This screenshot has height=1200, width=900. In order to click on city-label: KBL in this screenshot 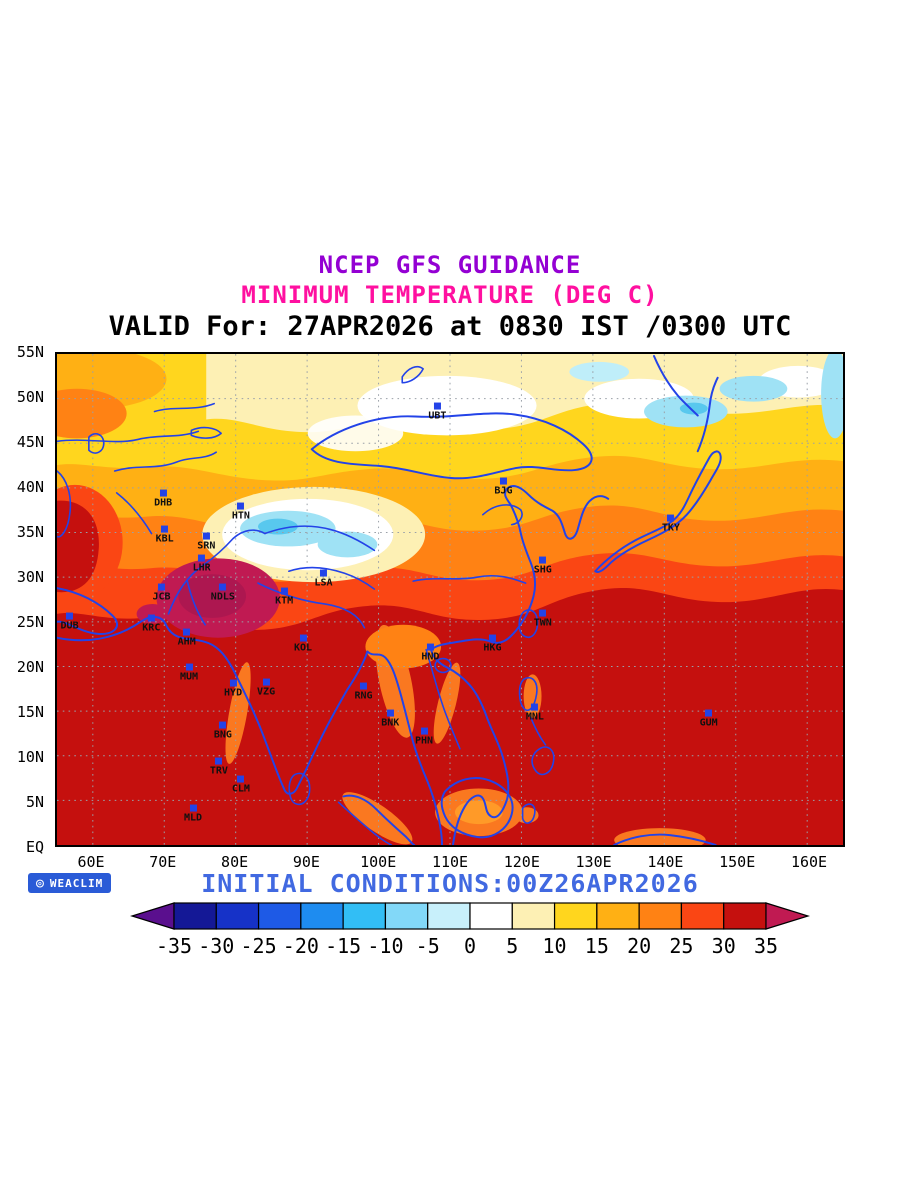, I will do `click(164, 539)`.